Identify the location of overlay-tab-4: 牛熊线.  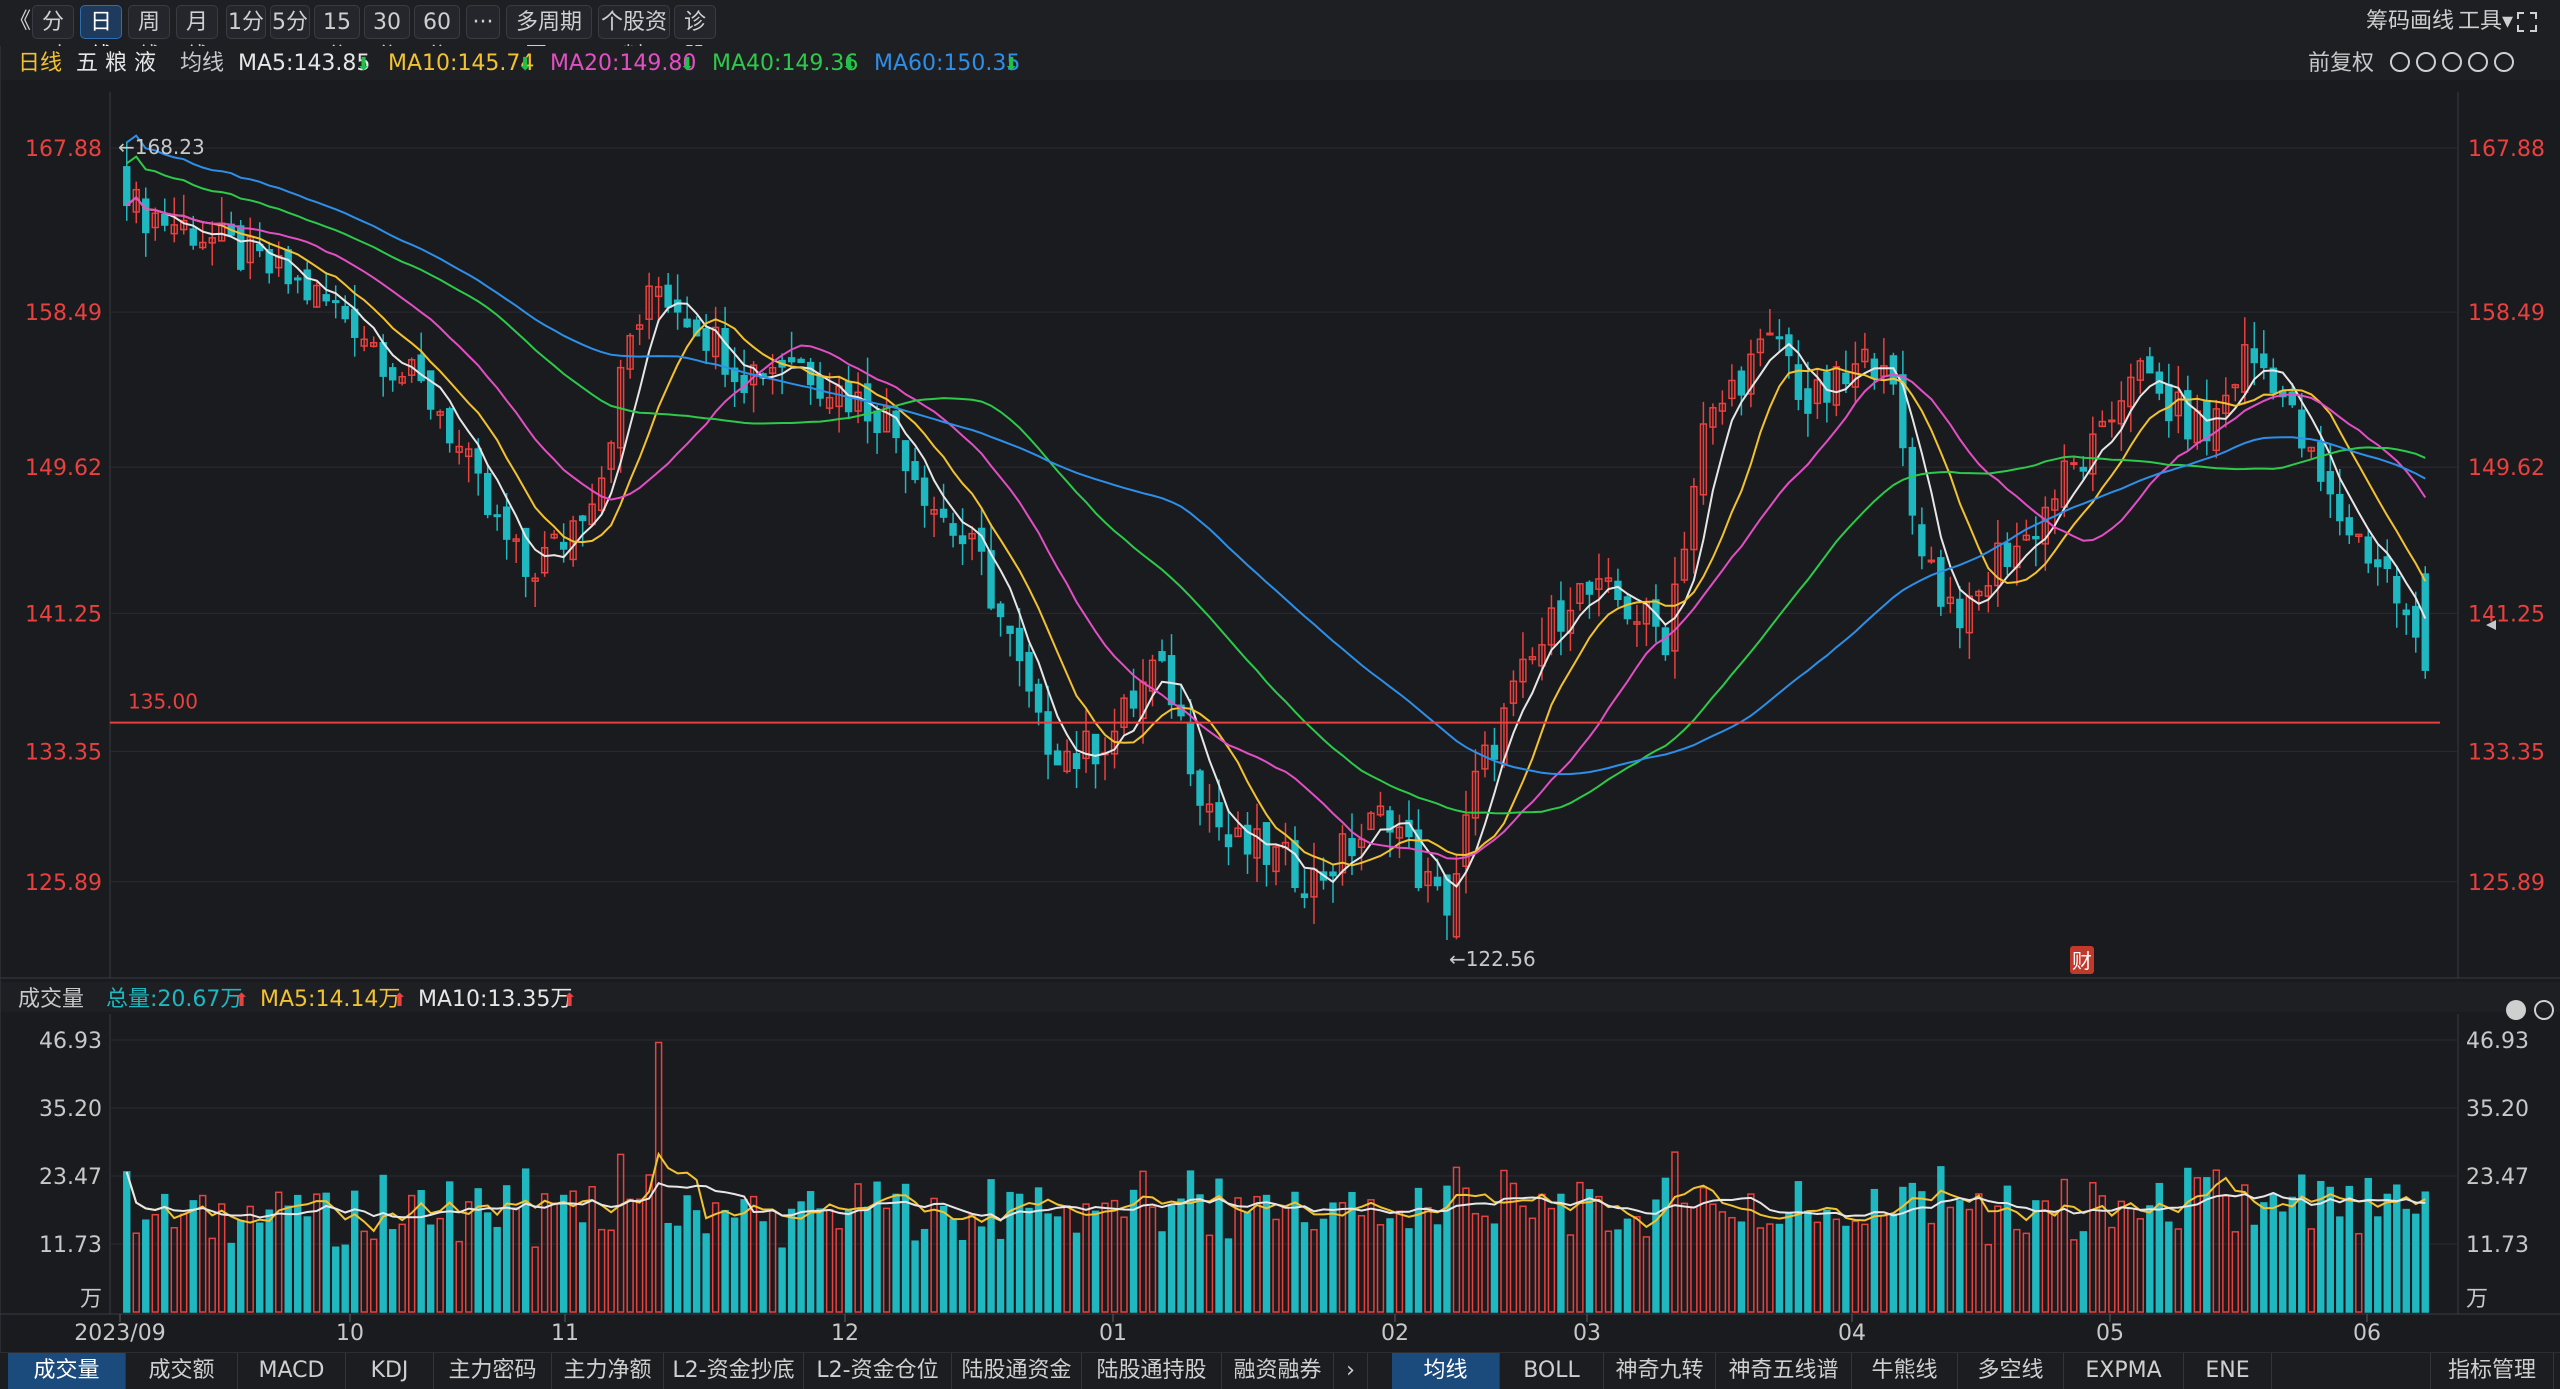
(1905, 1371).